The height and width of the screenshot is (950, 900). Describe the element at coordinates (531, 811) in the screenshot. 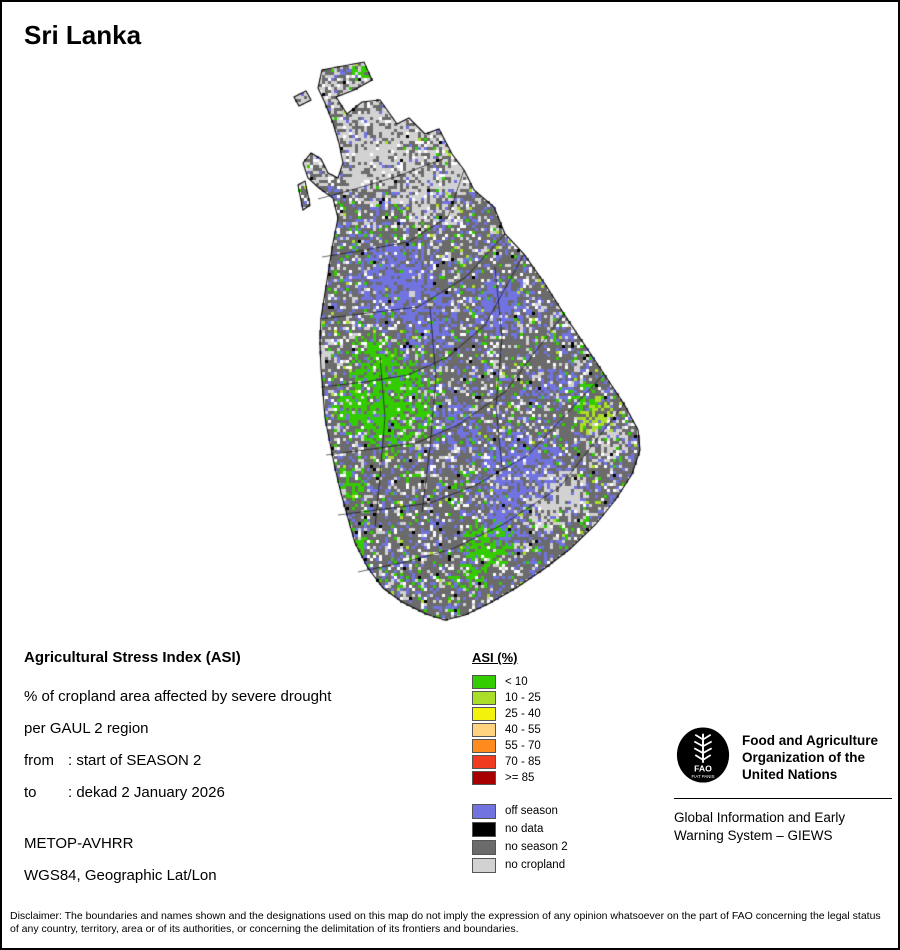

I see `legend-label: off season` at that location.